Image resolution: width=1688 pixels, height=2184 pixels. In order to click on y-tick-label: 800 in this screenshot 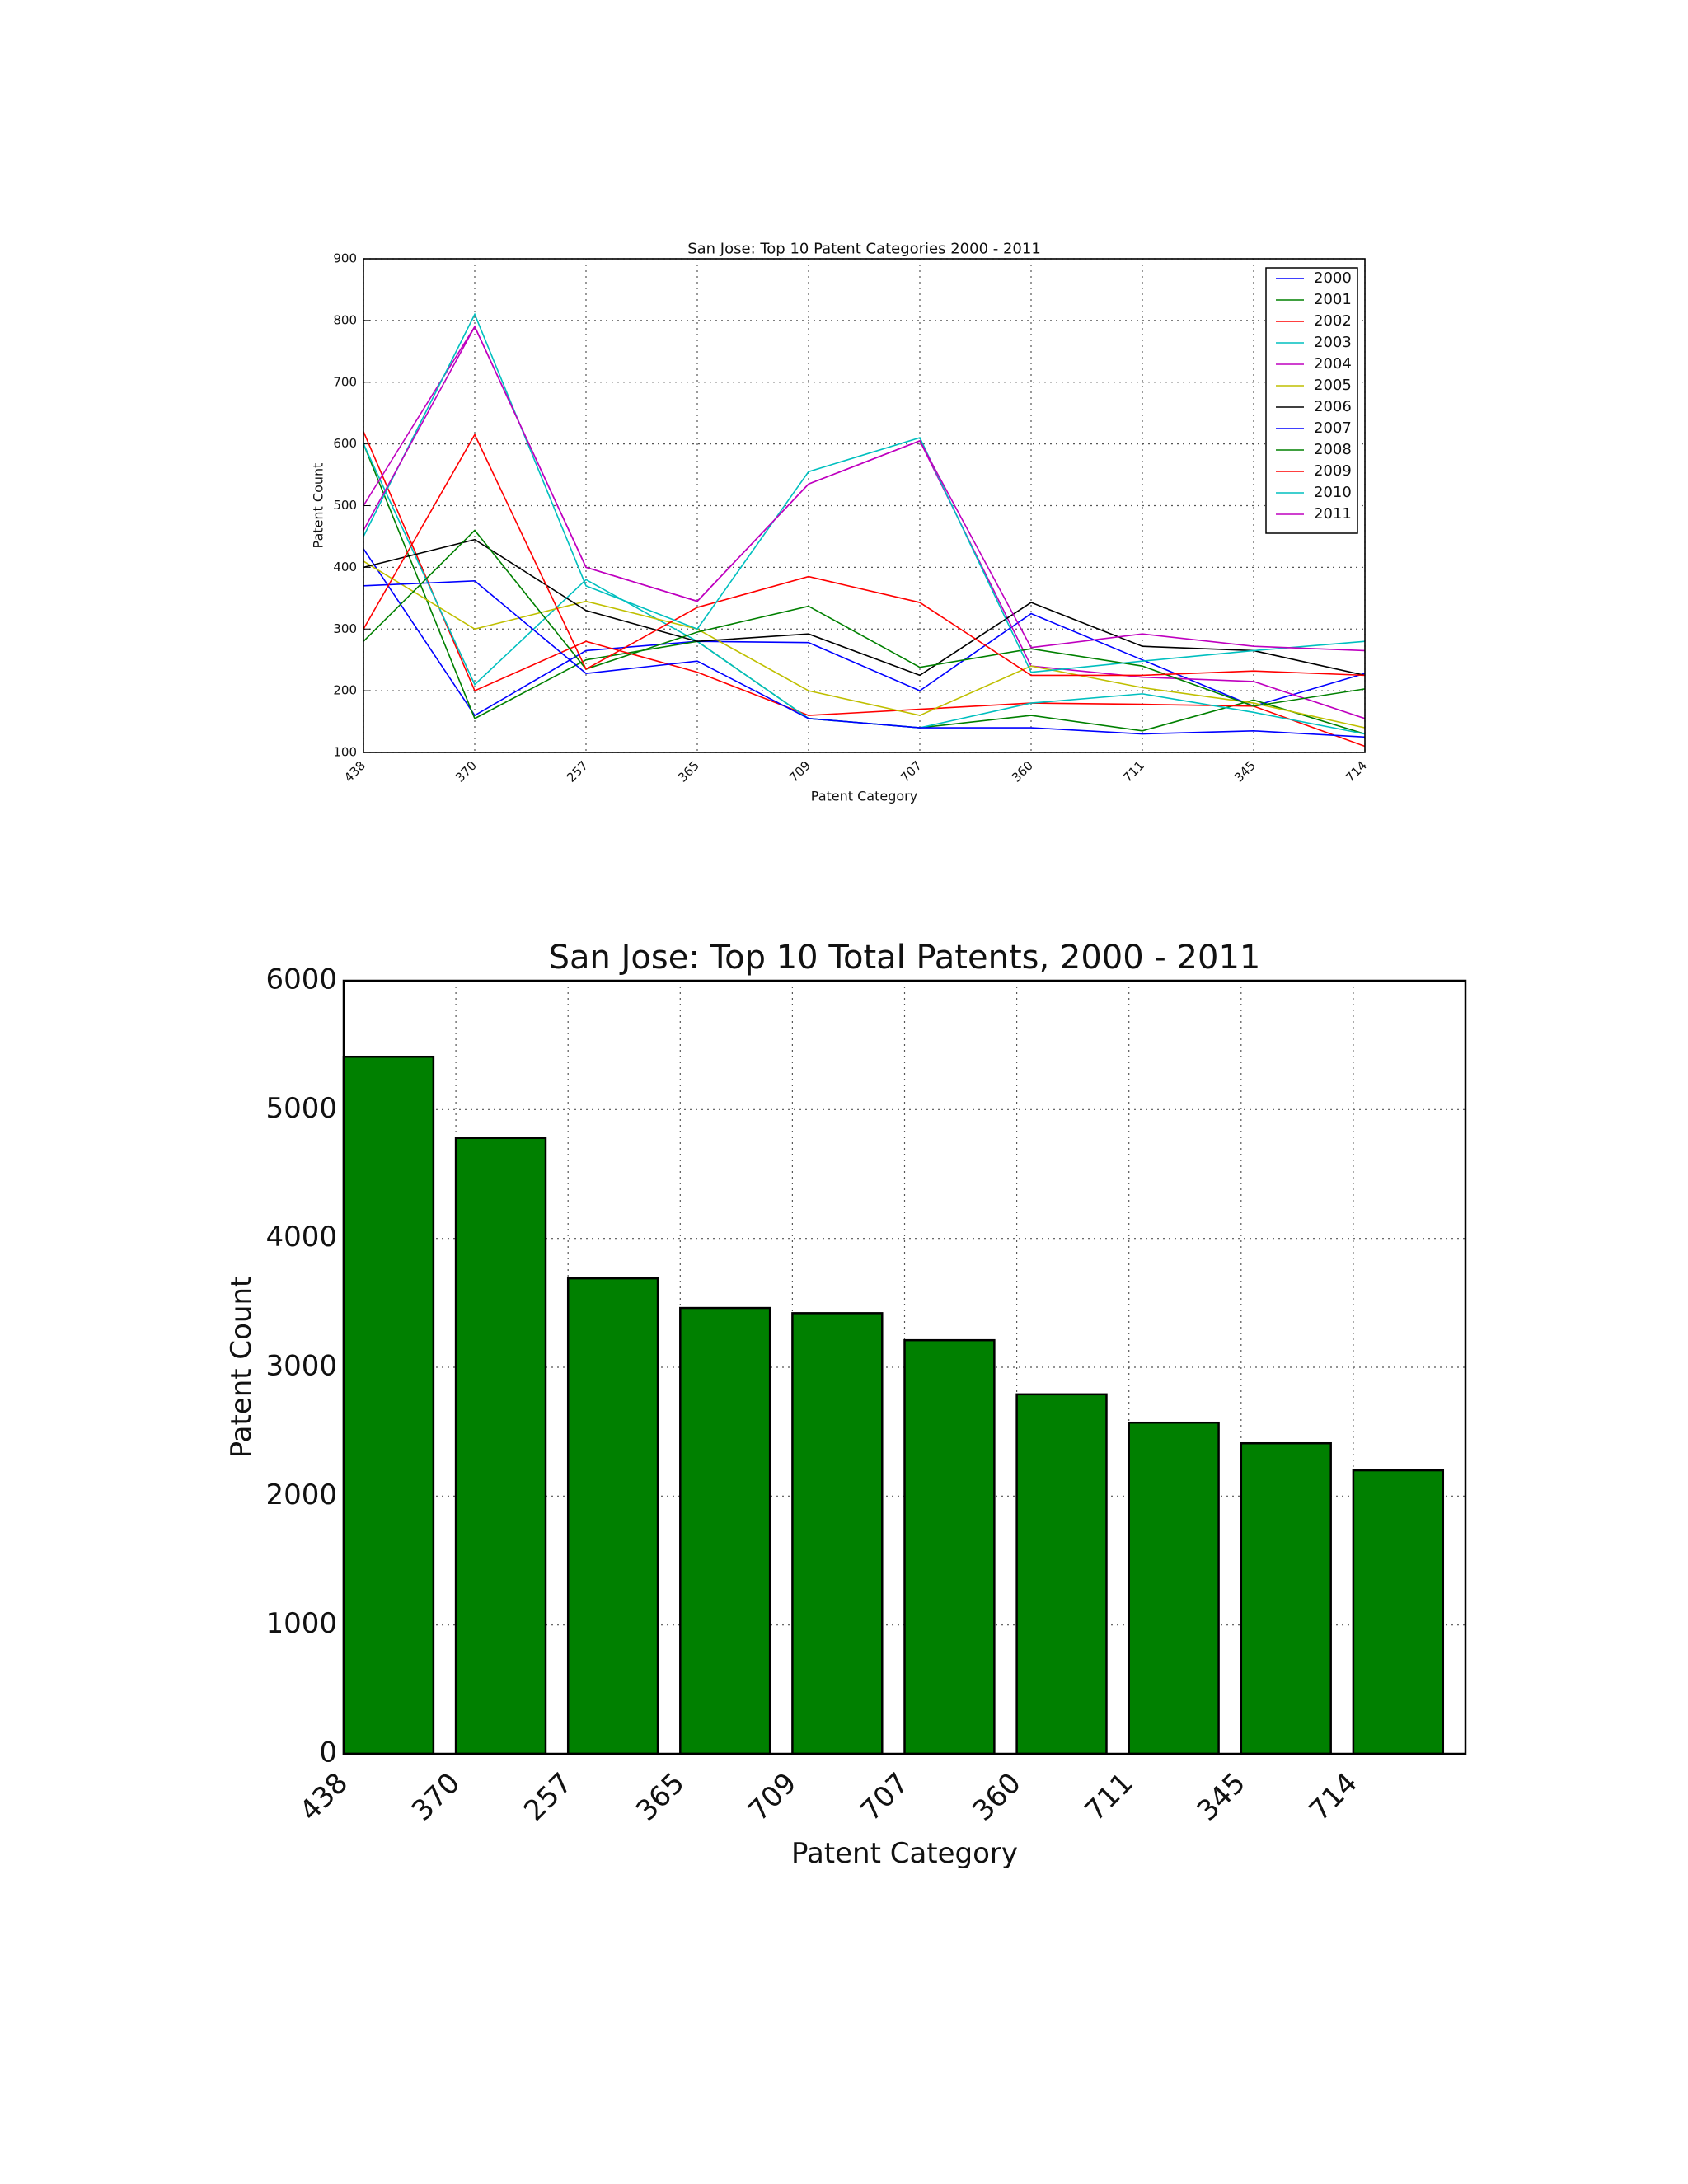, I will do `click(345, 319)`.